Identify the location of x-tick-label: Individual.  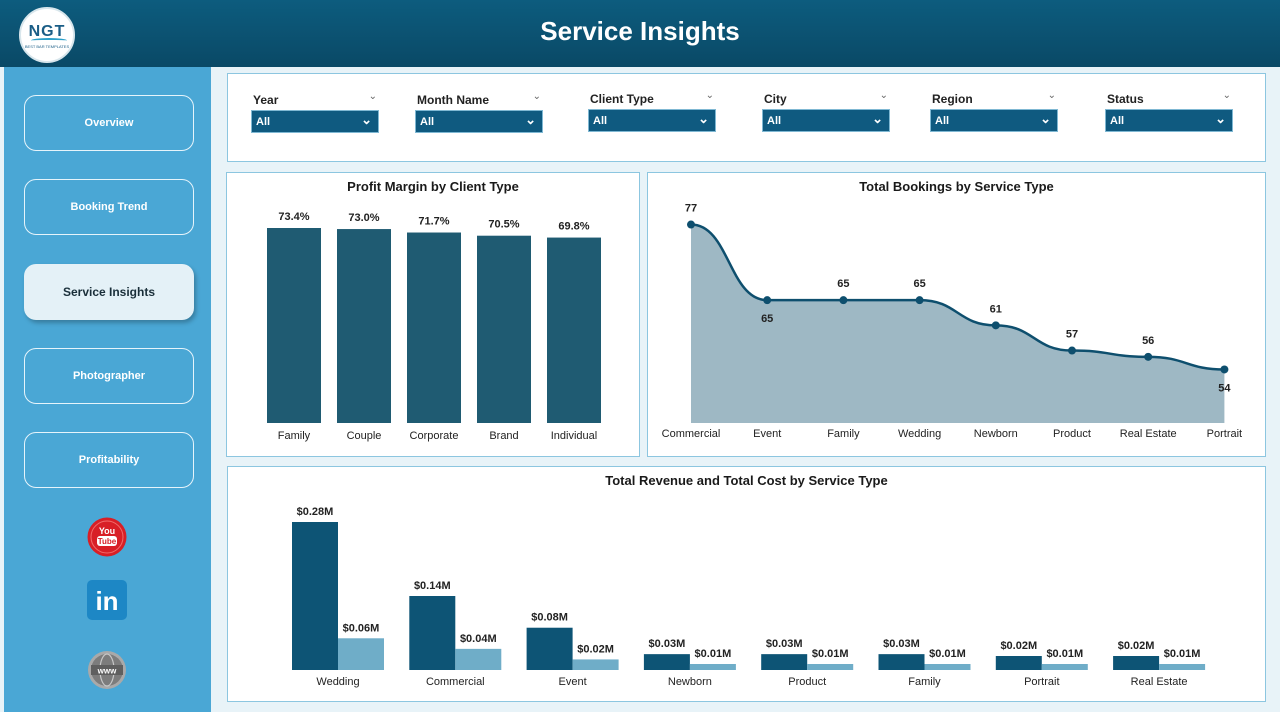
(574, 436).